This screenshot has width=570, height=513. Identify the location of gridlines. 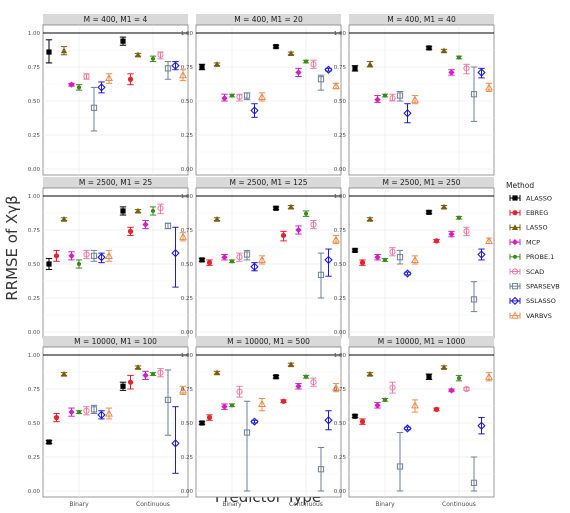
(421, 100).